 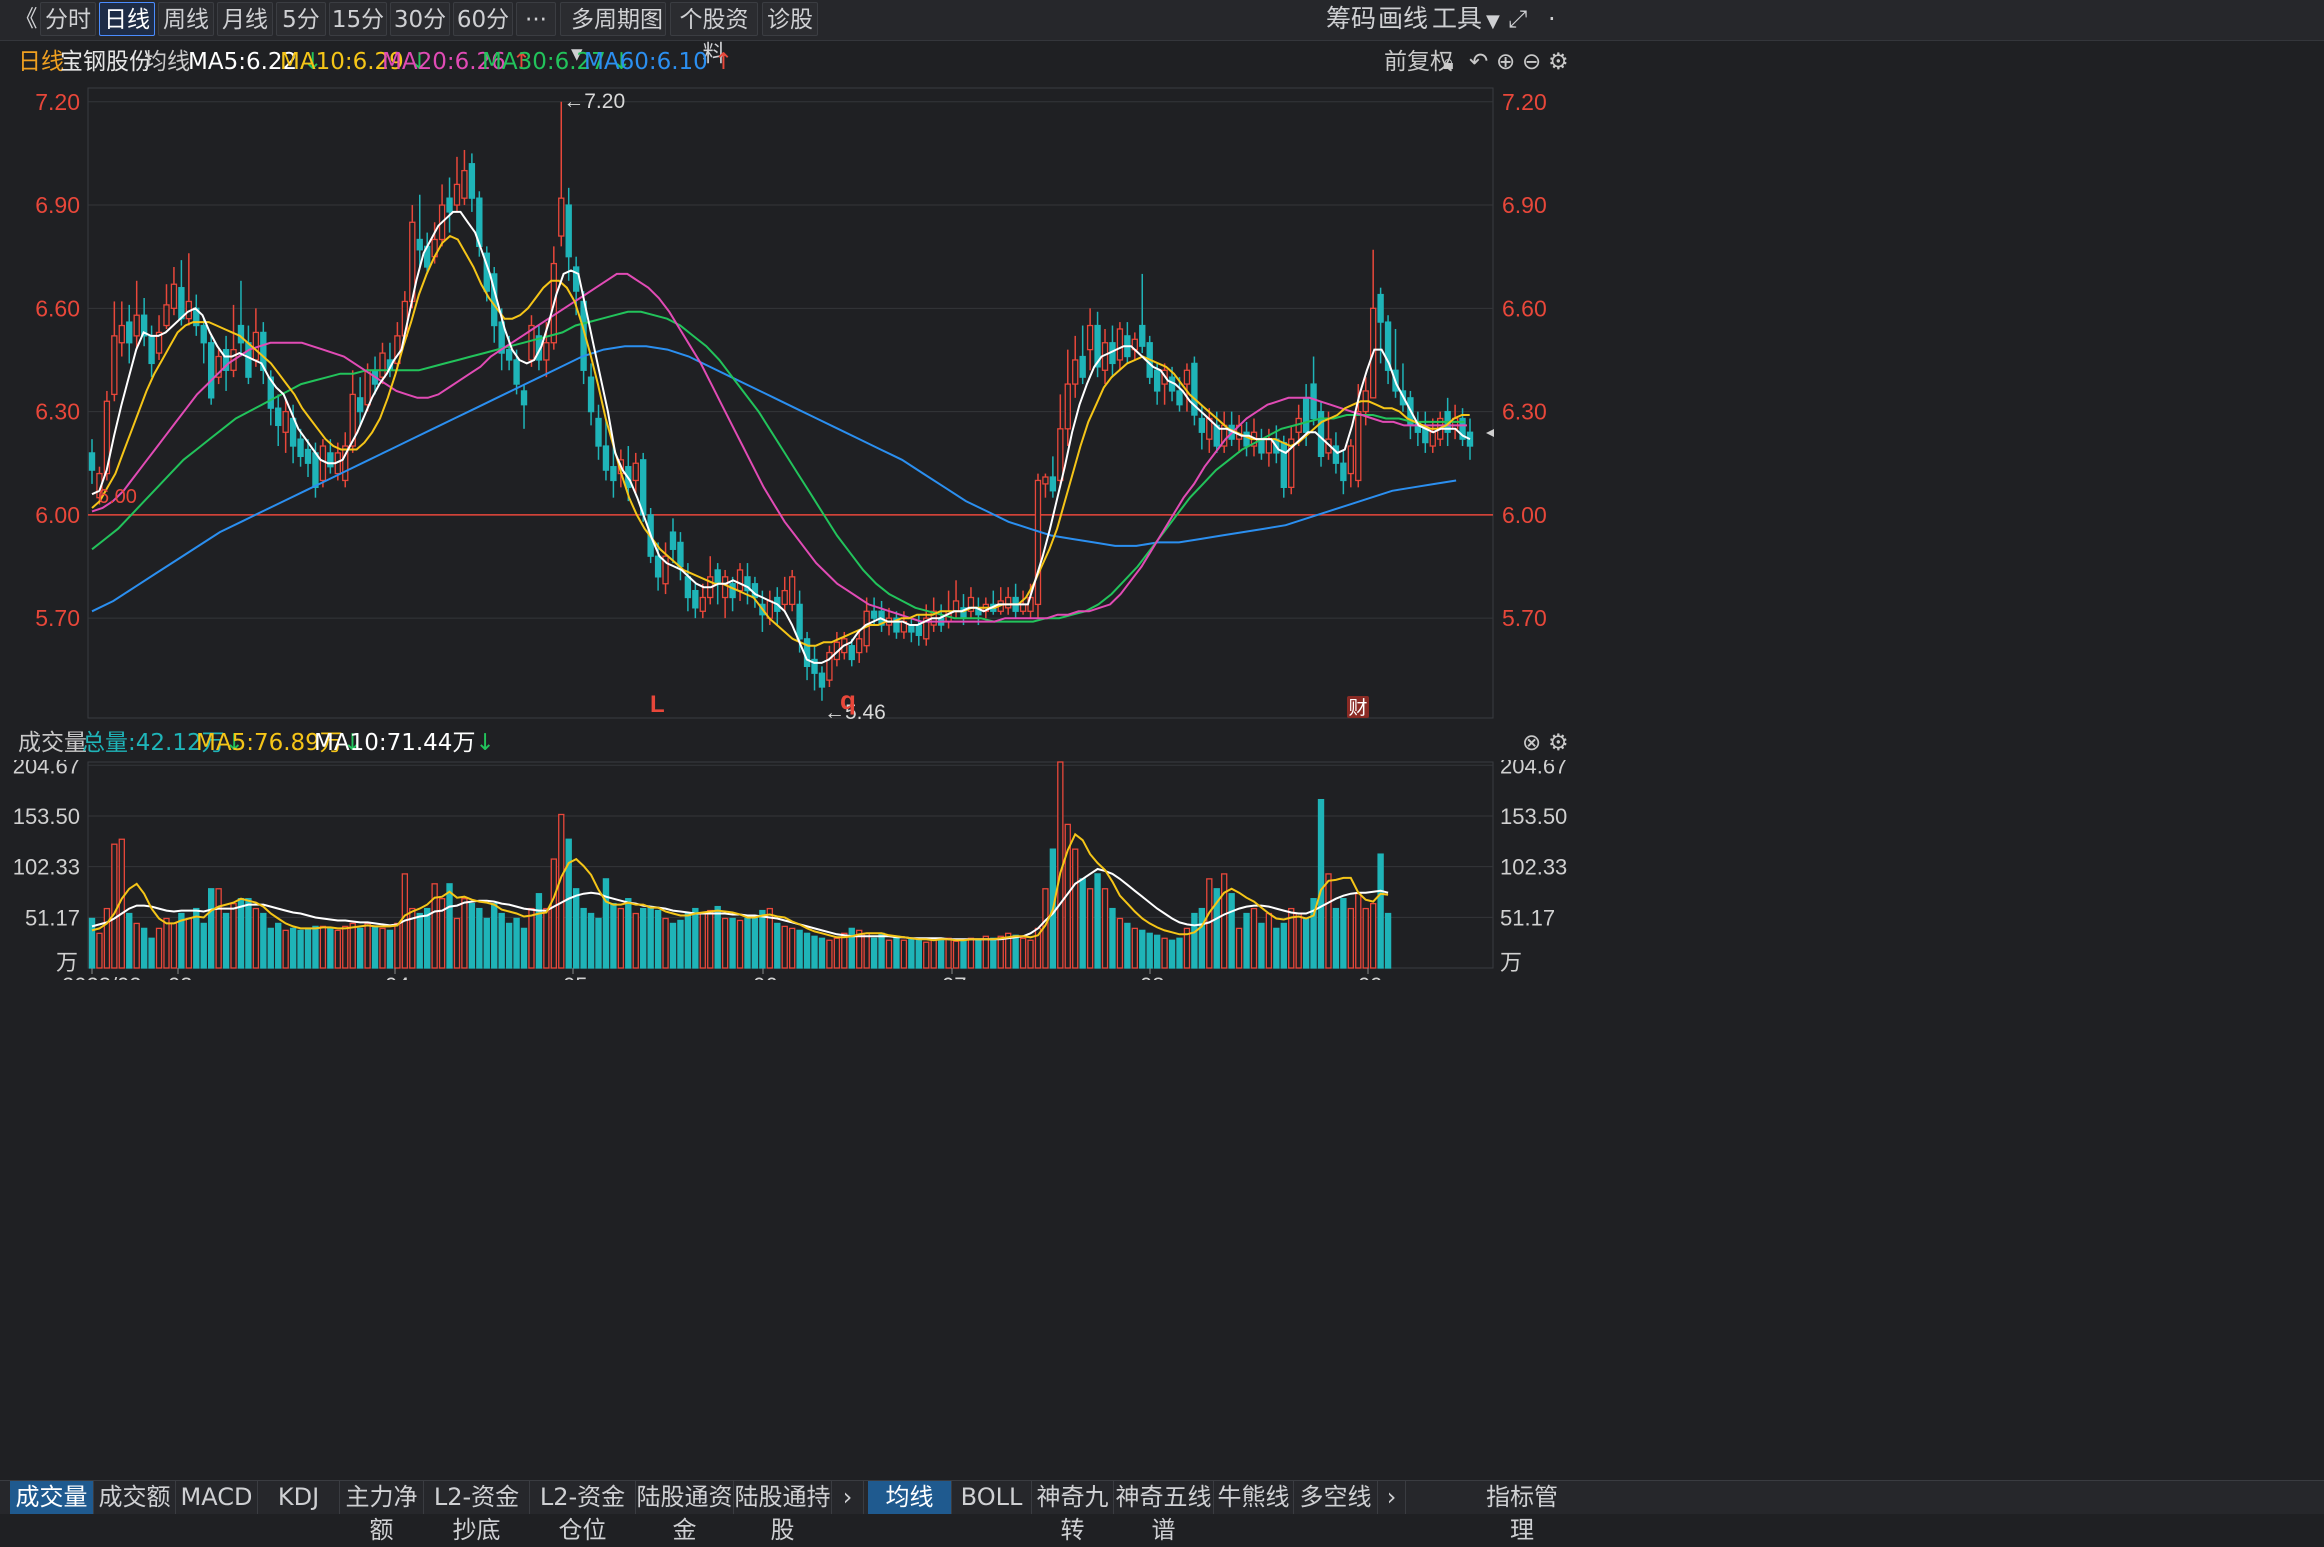 I want to click on period-tab-monthly: 月线, so click(x=245, y=19).